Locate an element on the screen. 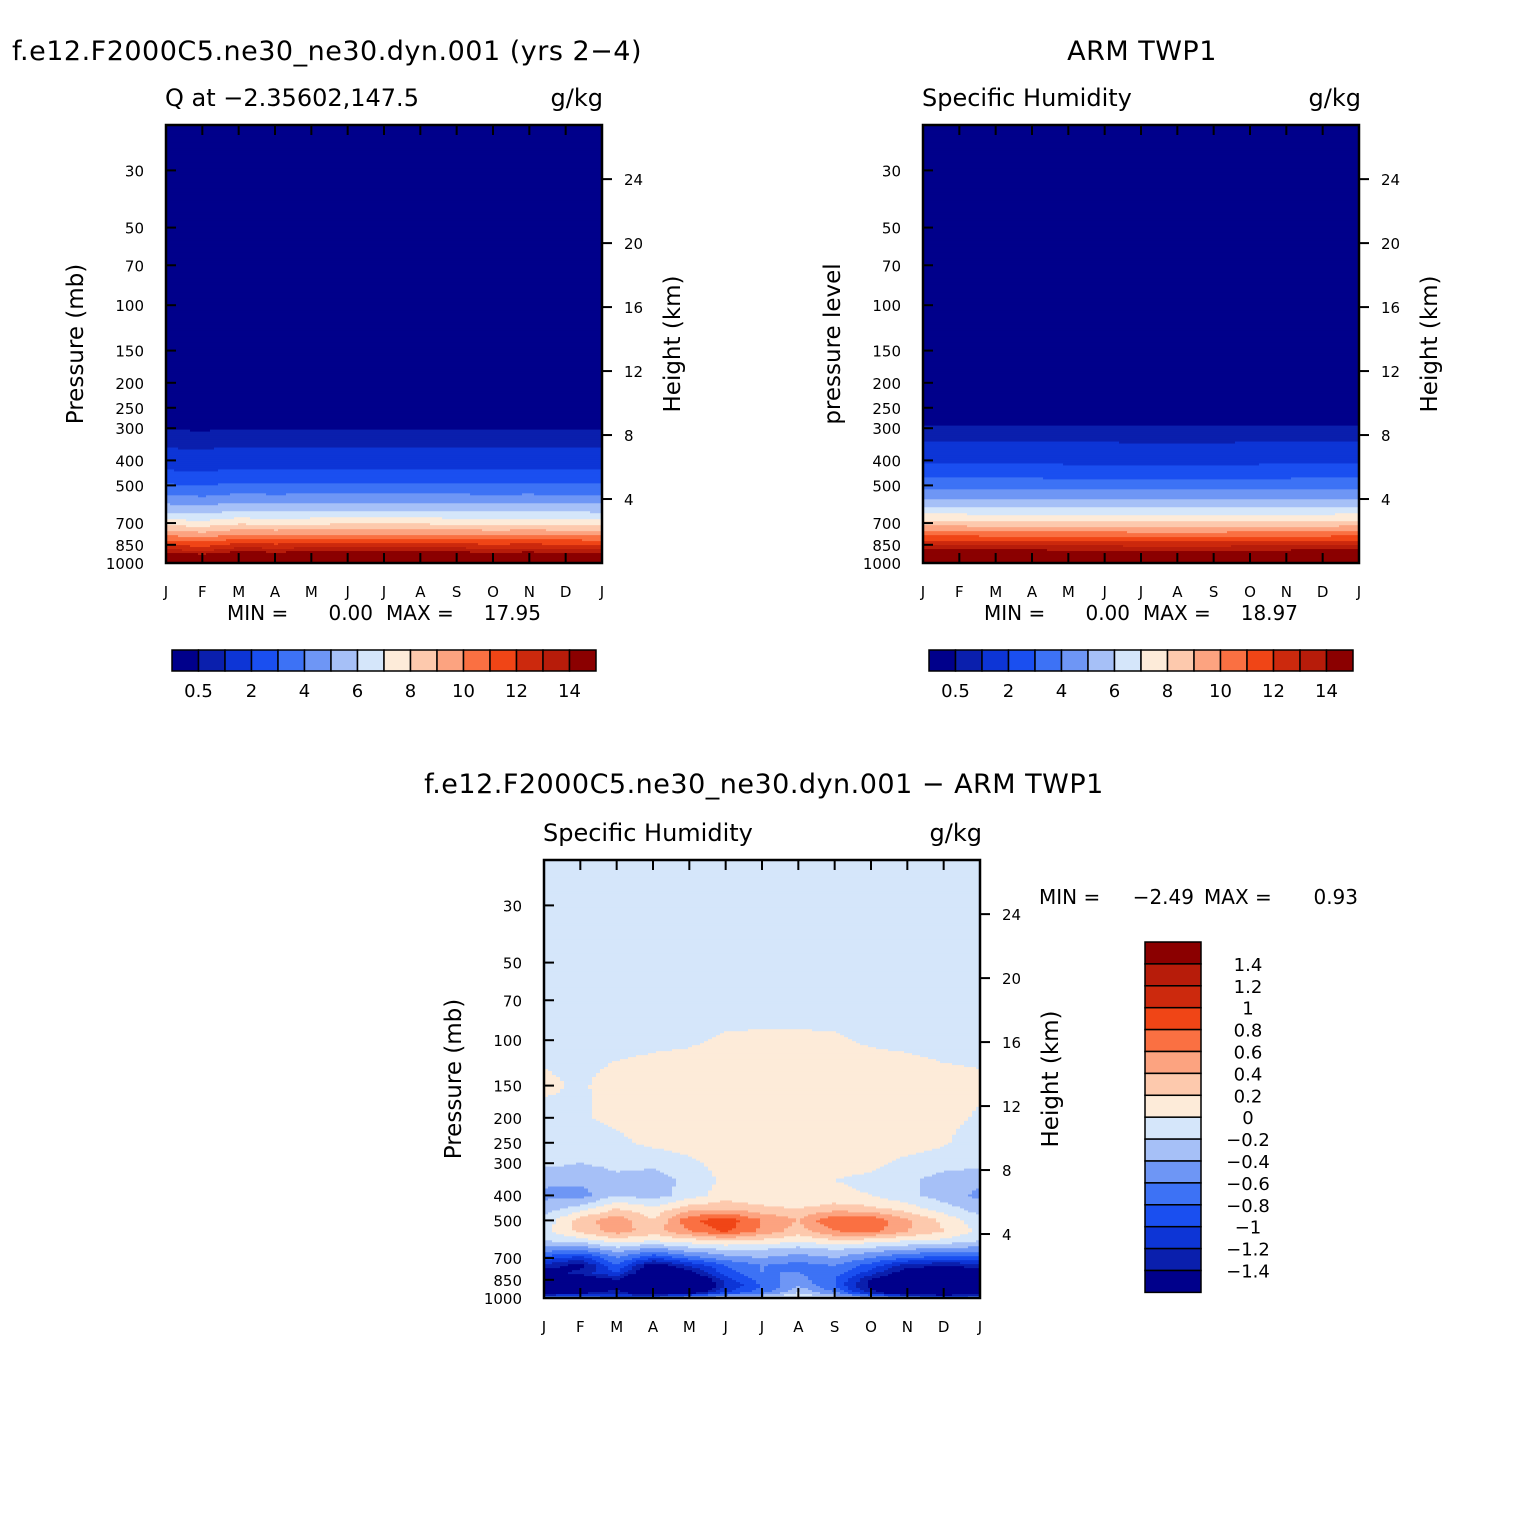 The height and width of the screenshot is (1525, 1525). y-tick-label: 700 is located at coordinates (886, 524).